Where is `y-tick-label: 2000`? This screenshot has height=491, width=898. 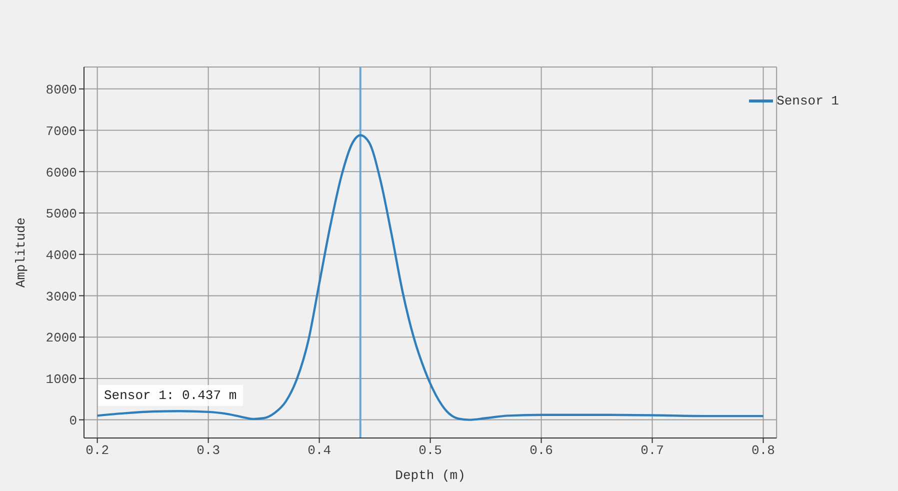
y-tick-label: 2000 is located at coordinates (61, 338).